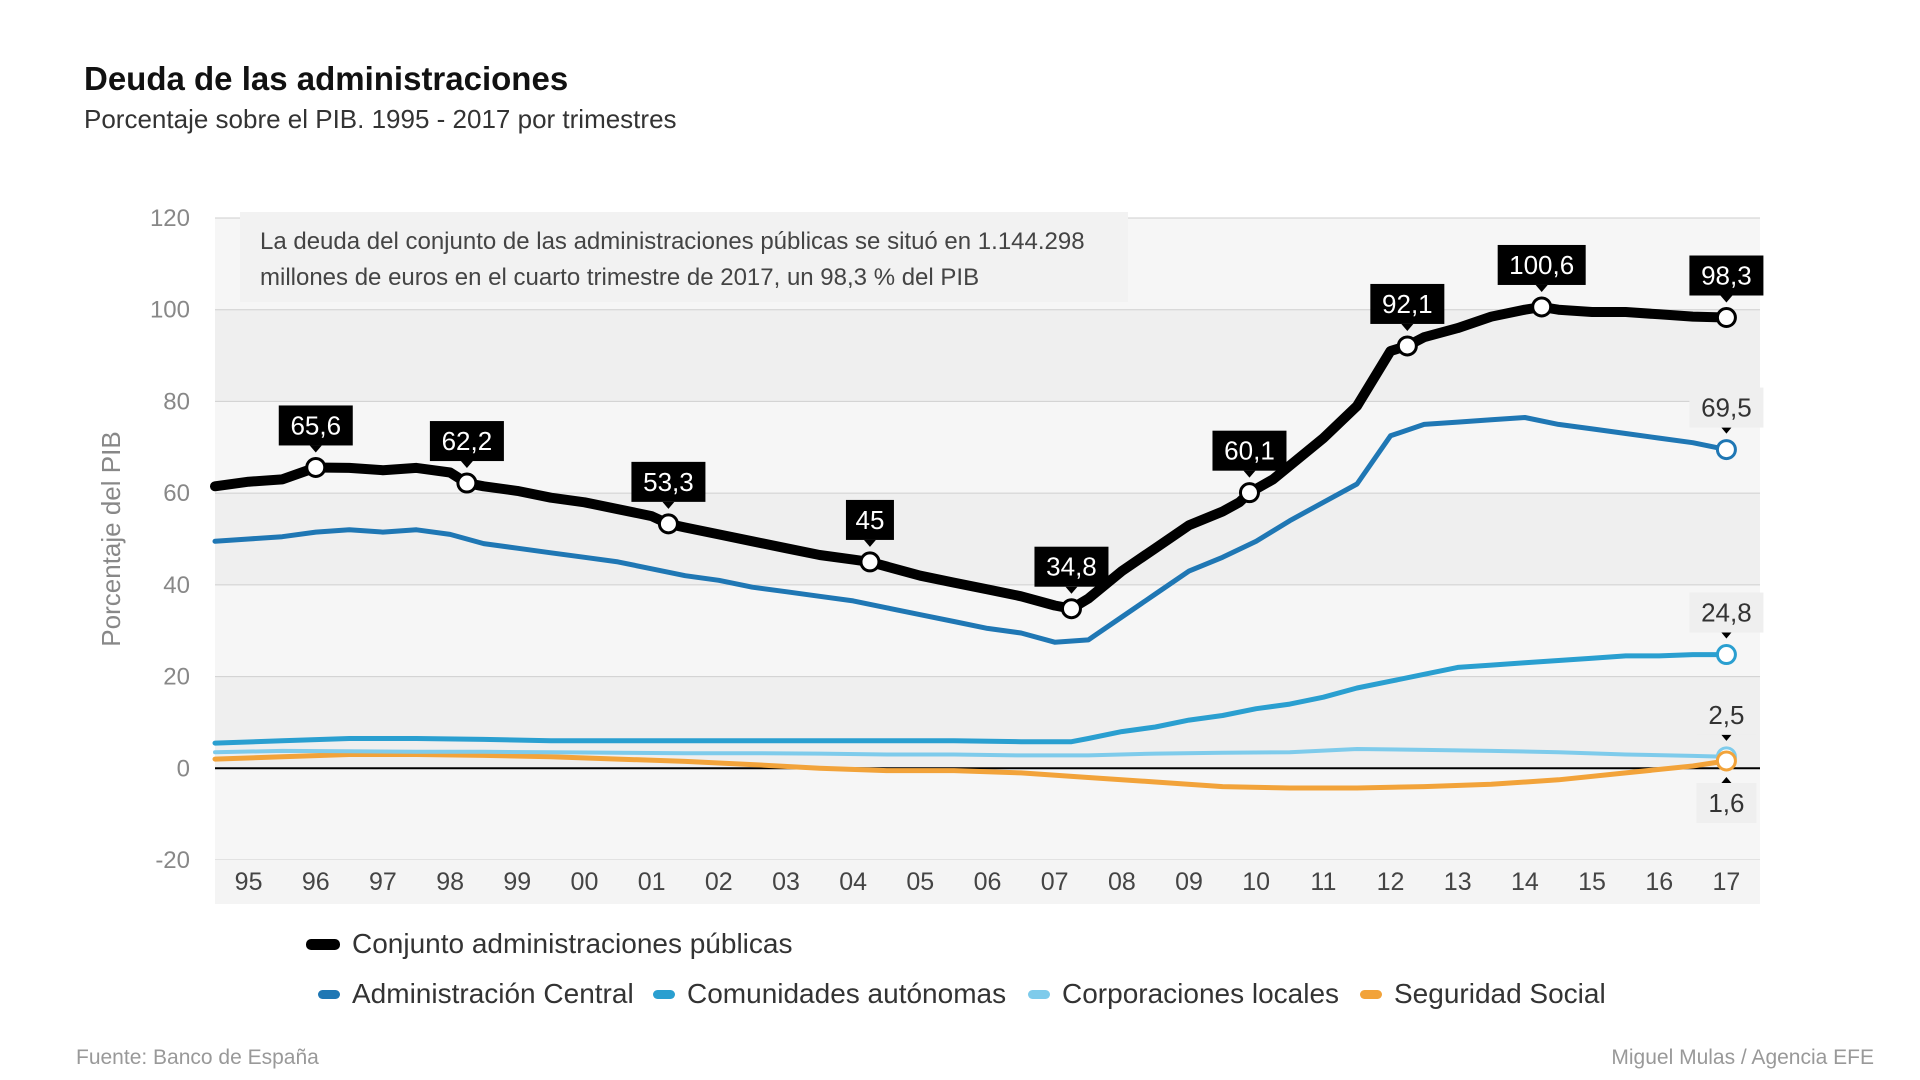  Describe the element at coordinates (326, 78) in the screenshot. I see `chart-title: Deuda de las administraciones` at that location.